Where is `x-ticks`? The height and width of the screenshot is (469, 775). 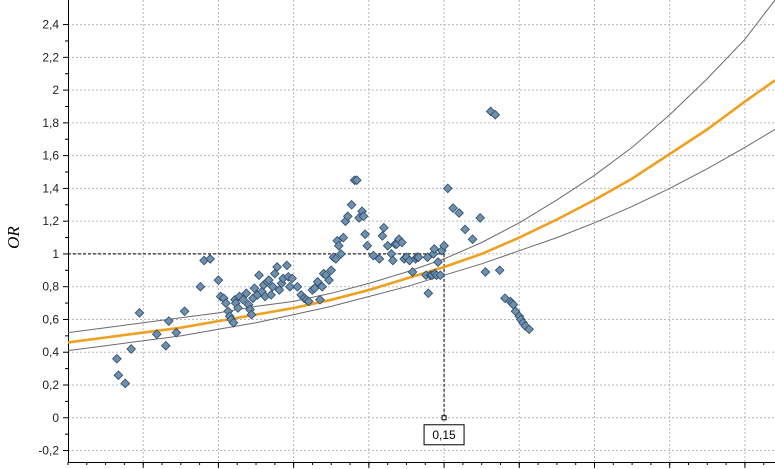 x-ticks is located at coordinates (416, 465).